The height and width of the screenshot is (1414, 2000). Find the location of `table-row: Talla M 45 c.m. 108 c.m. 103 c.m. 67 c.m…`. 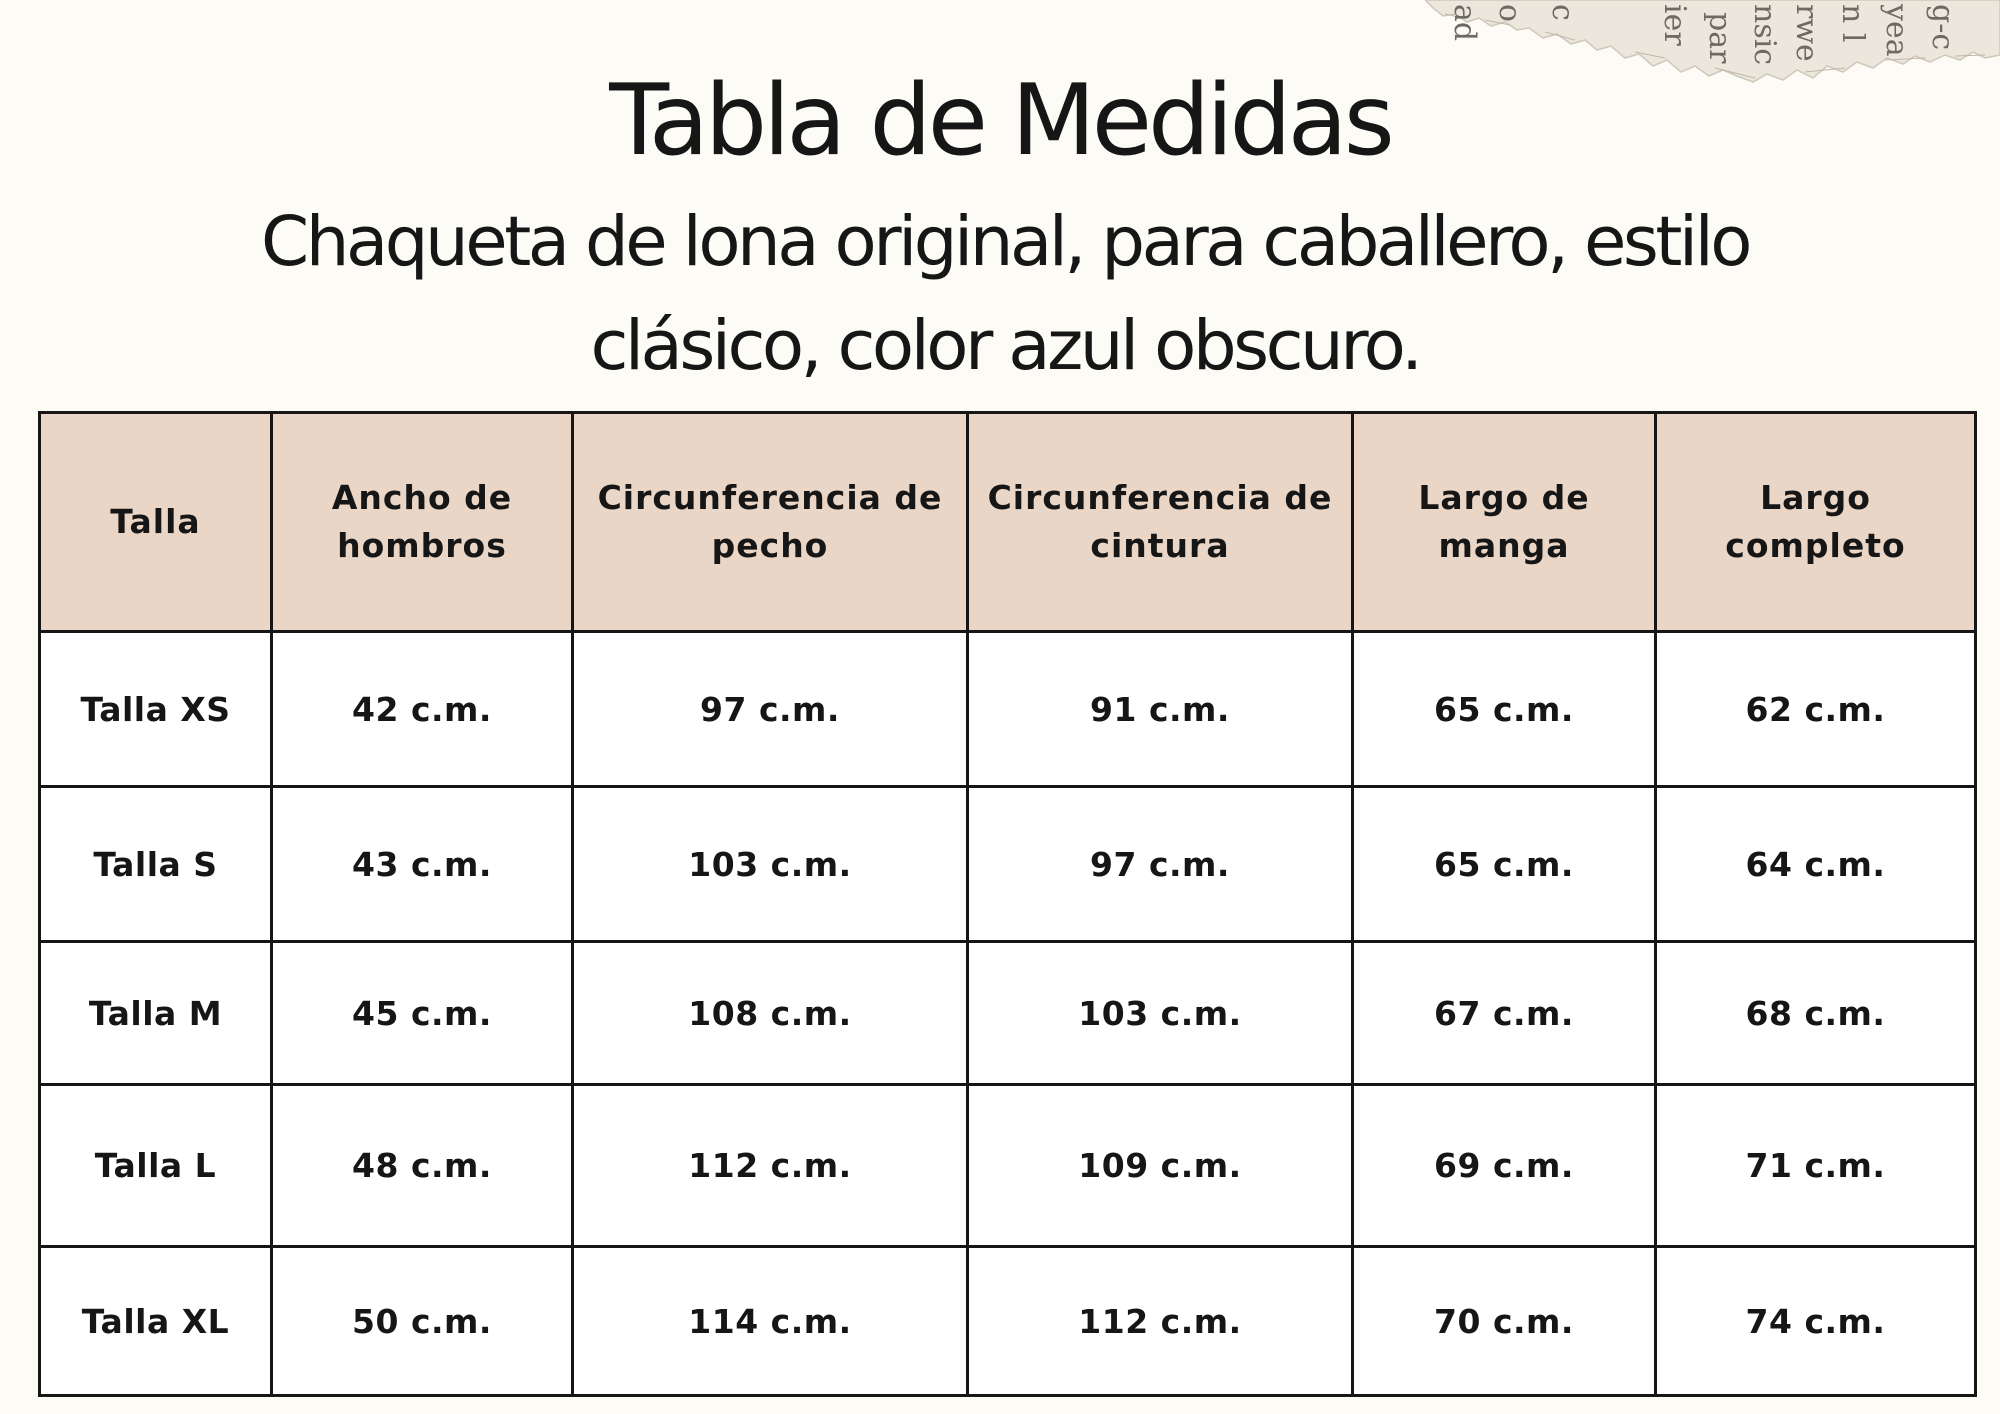

table-row: Talla M 45 c.m. 108 c.m. 103 c.m. 67 c.m… is located at coordinates (1007, 1013).